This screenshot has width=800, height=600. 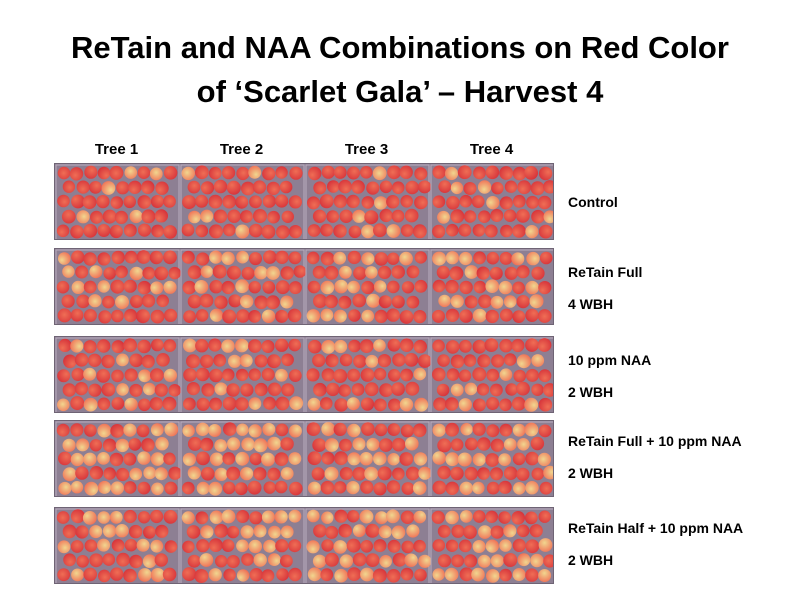 I want to click on apple-tray-photo, so click(x=304, y=545).